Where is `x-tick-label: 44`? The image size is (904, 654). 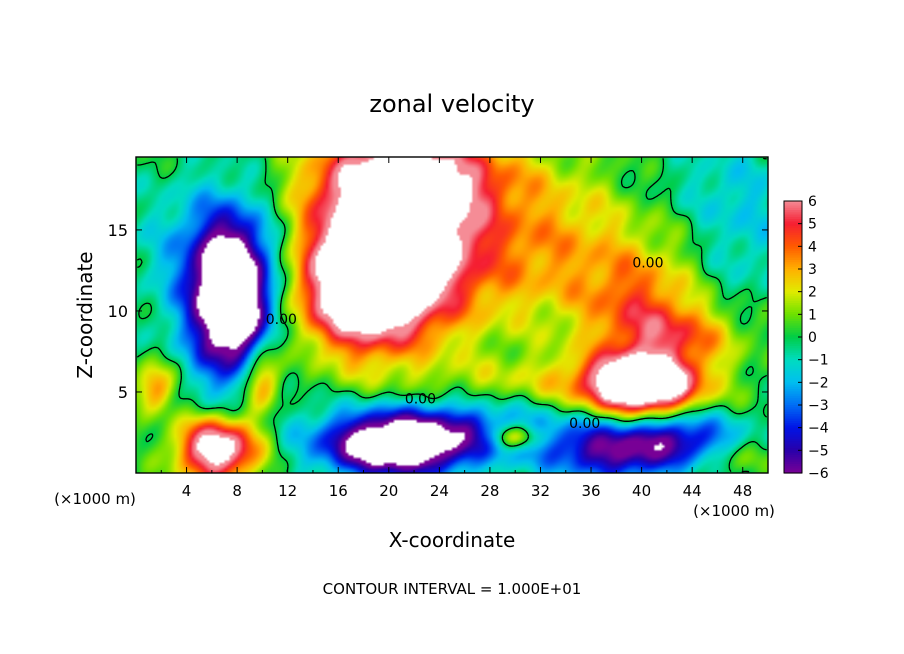
x-tick-label: 44 is located at coordinates (692, 491).